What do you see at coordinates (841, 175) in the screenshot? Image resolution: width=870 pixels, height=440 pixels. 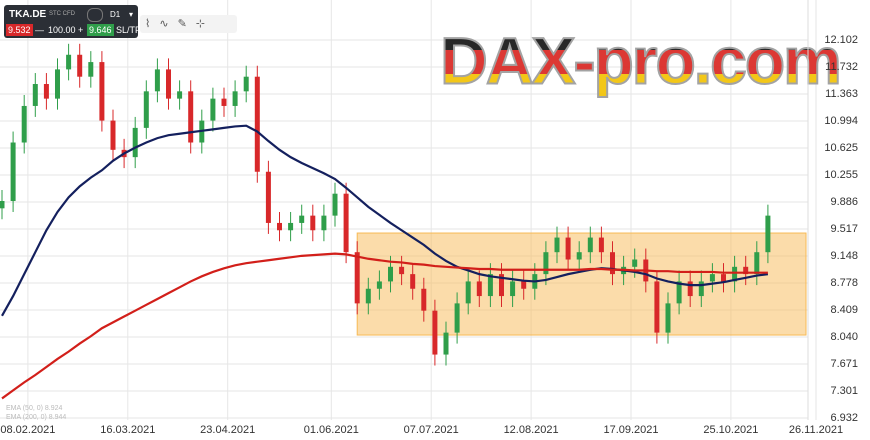 I see `y-tick-label: 10.255` at bounding box center [841, 175].